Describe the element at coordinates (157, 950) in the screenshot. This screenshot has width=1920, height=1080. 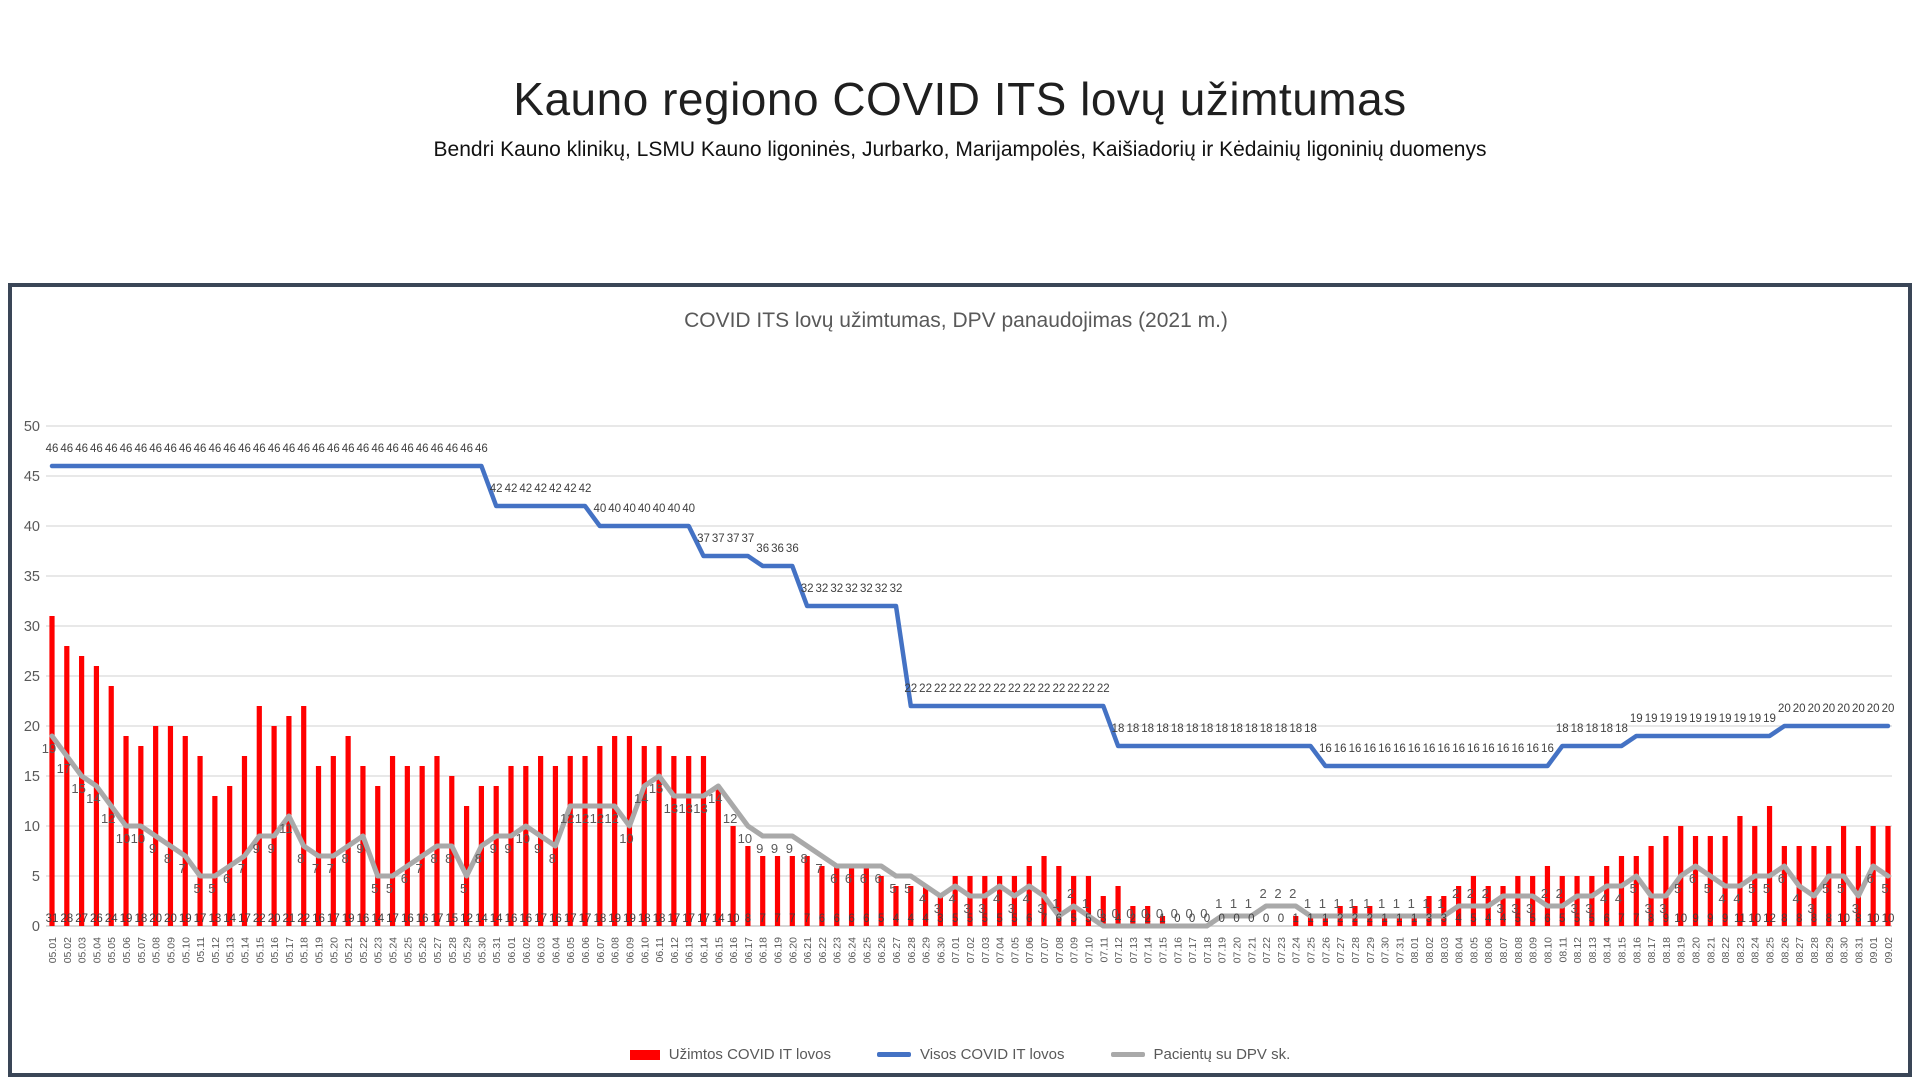
I see `svg-text: 05.08` at that location.